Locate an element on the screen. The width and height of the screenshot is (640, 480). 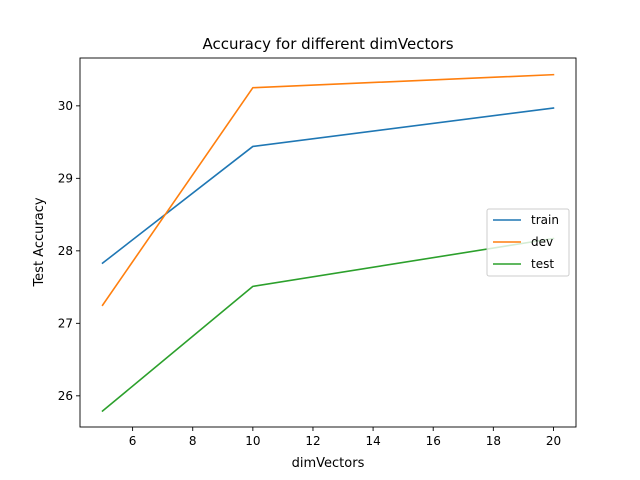
legend-label-test: test is located at coordinates (542, 264).